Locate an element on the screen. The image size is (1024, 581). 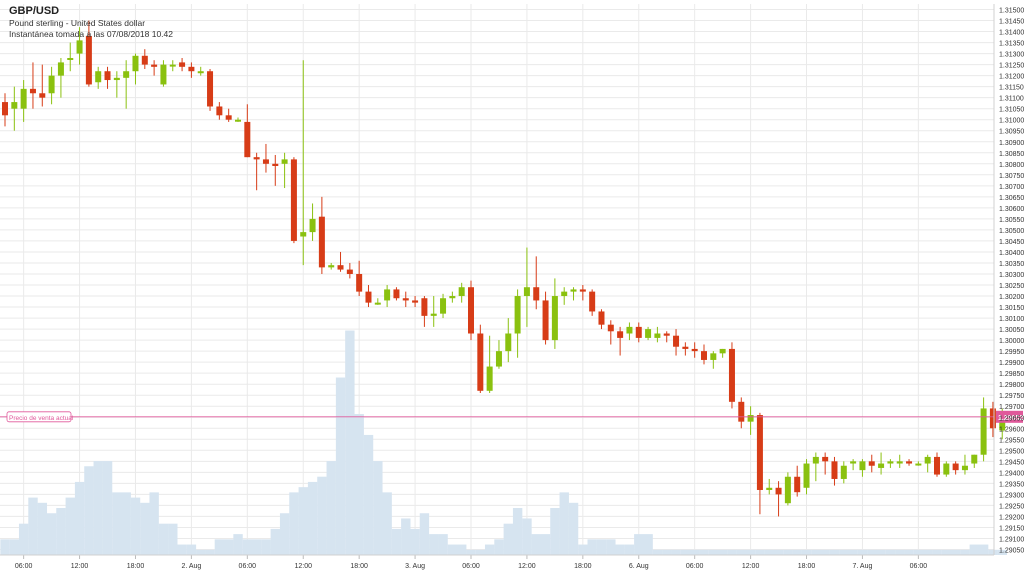
y-tick-label: 1.30250 is located at coordinates (1011, 286).